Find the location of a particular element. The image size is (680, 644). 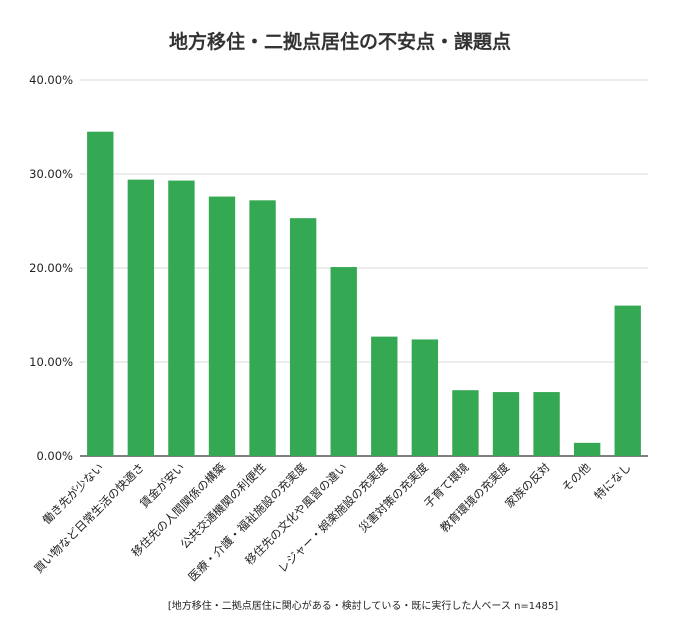

y-tick-label: 10.00% is located at coordinates (51, 362).